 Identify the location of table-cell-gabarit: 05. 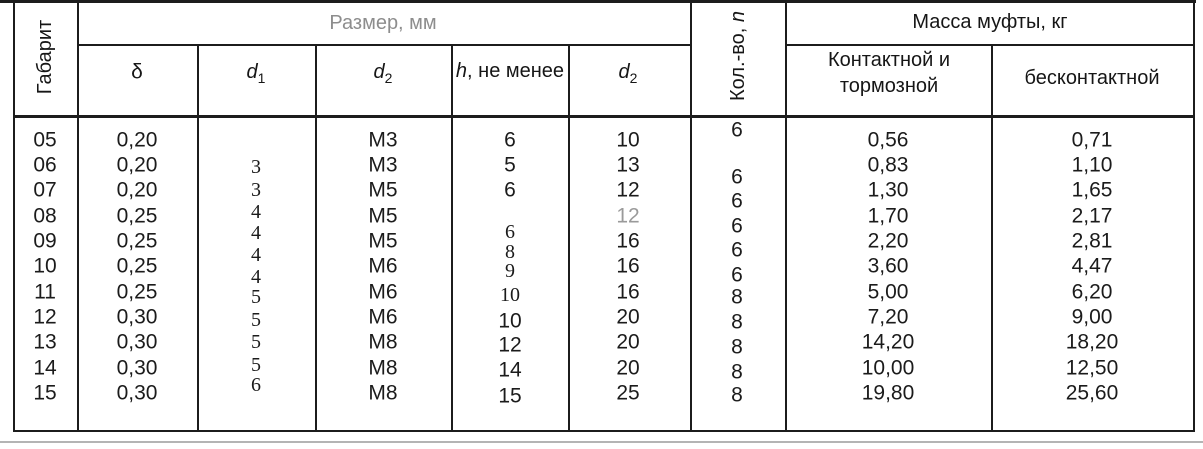
(45, 140).